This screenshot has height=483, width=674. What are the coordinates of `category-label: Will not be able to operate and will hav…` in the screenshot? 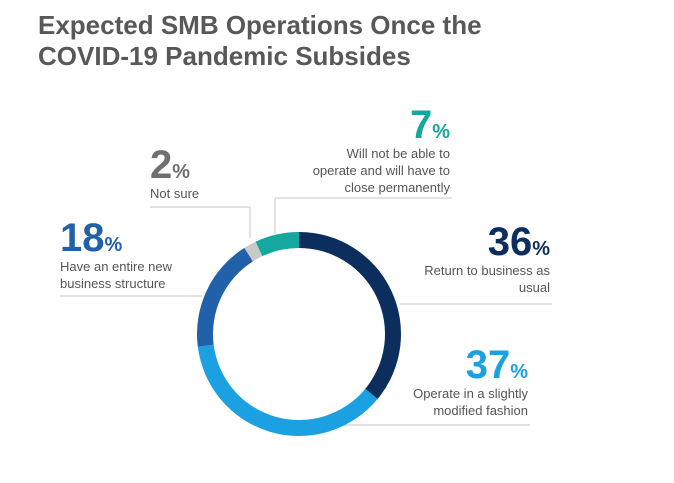 It's located at (381, 170).